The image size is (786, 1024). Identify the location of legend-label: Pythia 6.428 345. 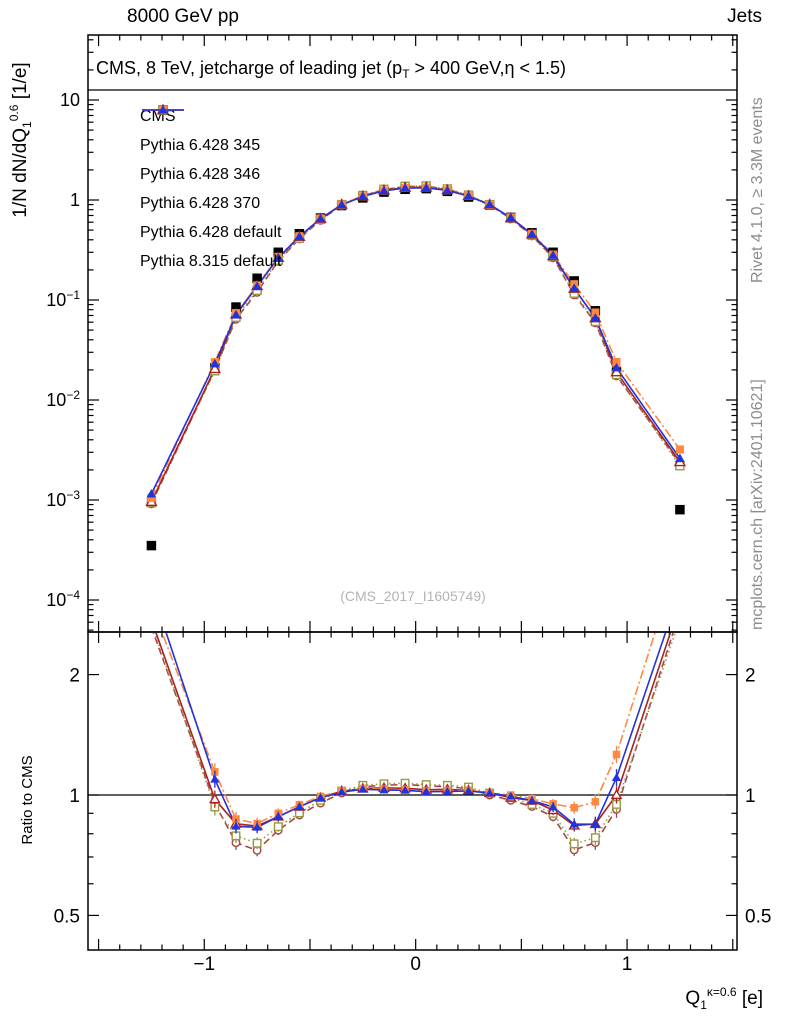
(200, 145).